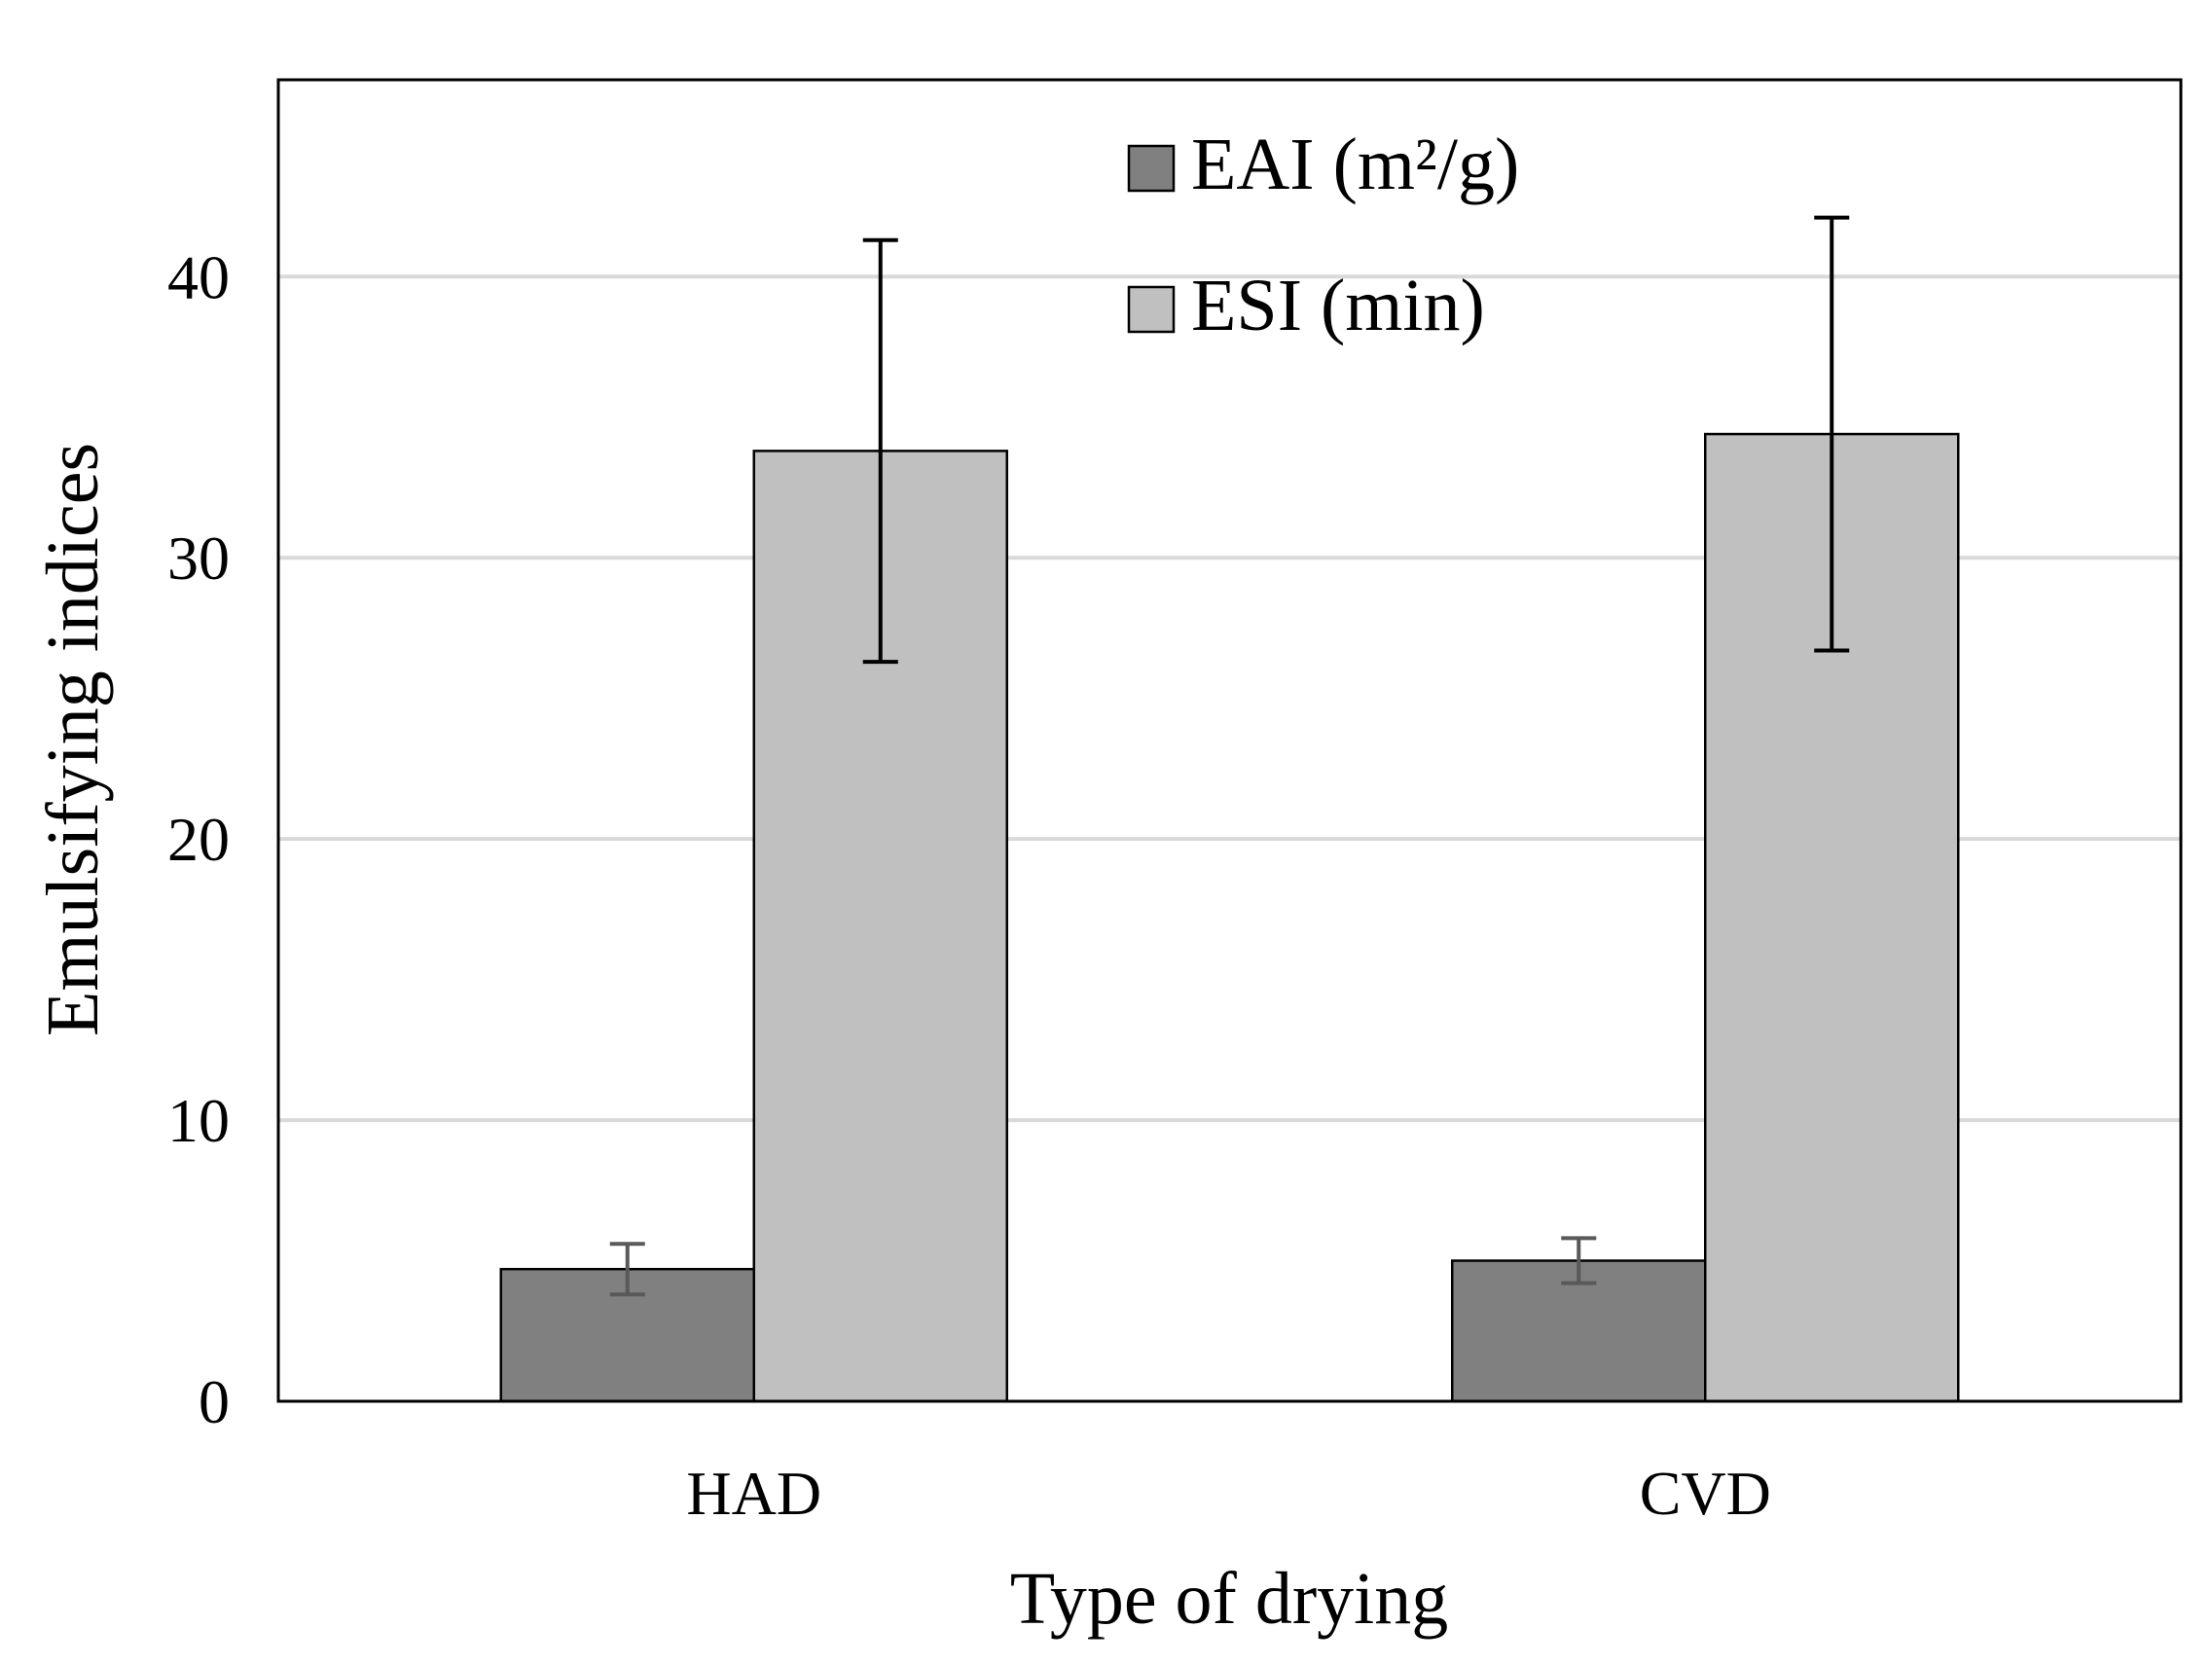  What do you see at coordinates (198, 559) in the screenshot?
I see `y-tick-label: 30` at bounding box center [198, 559].